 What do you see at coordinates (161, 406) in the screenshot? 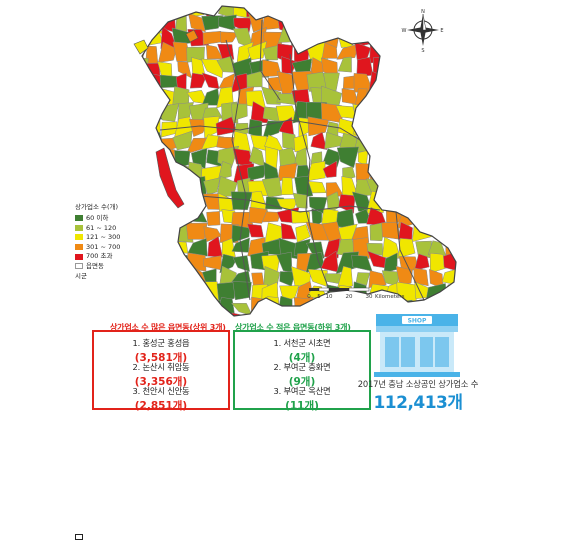
I see `item-value: (2,851개)` at bounding box center [161, 406].